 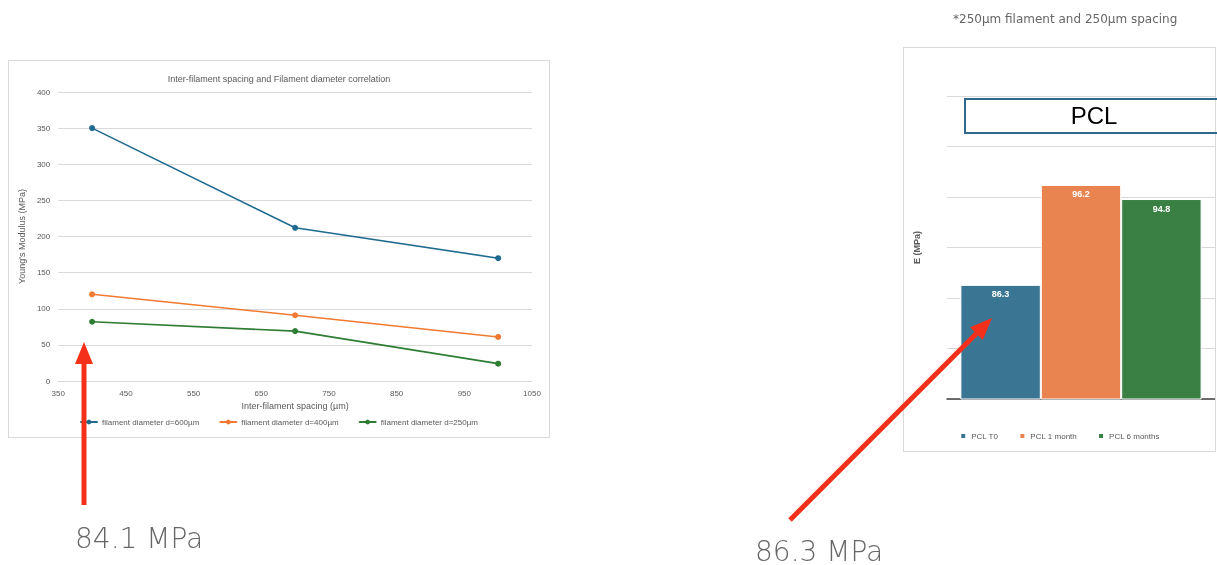 I want to click on y-tick-label: 100, so click(x=43, y=309).